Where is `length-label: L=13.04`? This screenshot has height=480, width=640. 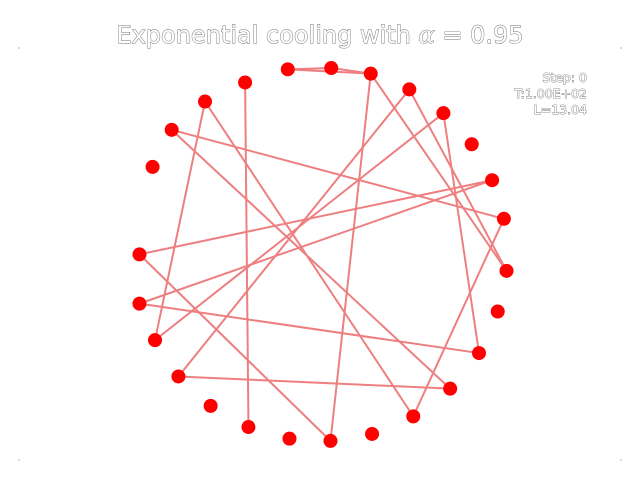
length-label: L=13.04 is located at coordinates (560, 109).